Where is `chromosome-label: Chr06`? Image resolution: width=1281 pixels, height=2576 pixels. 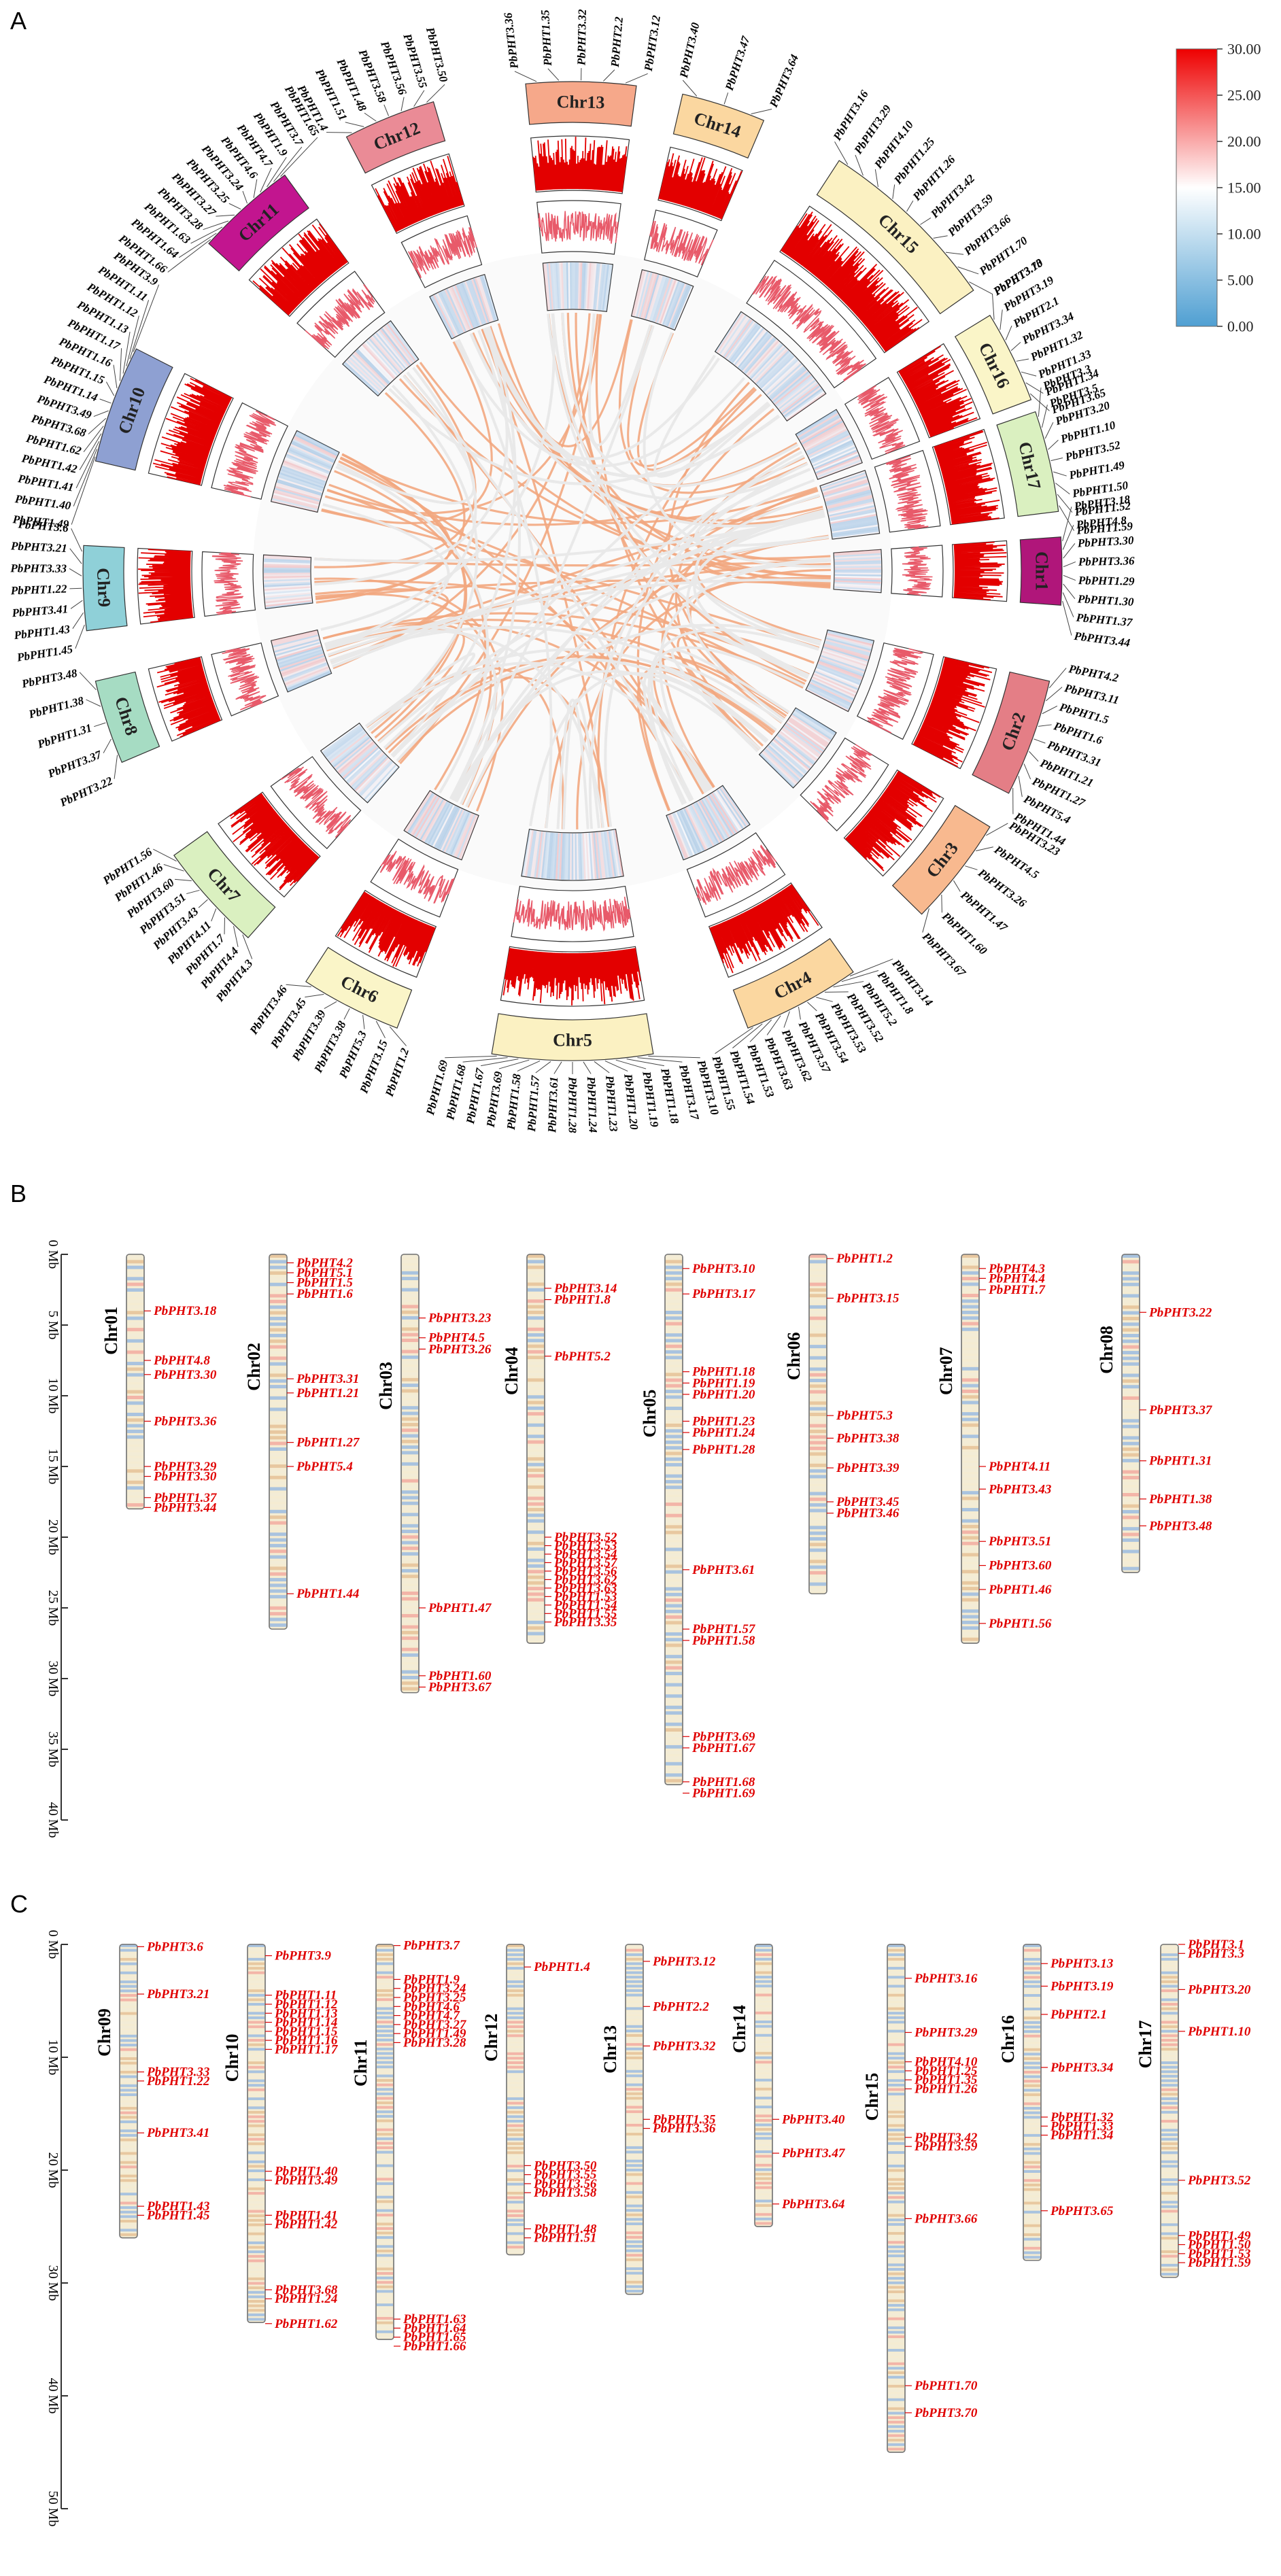 chromosome-label: Chr06 is located at coordinates (794, 1356).